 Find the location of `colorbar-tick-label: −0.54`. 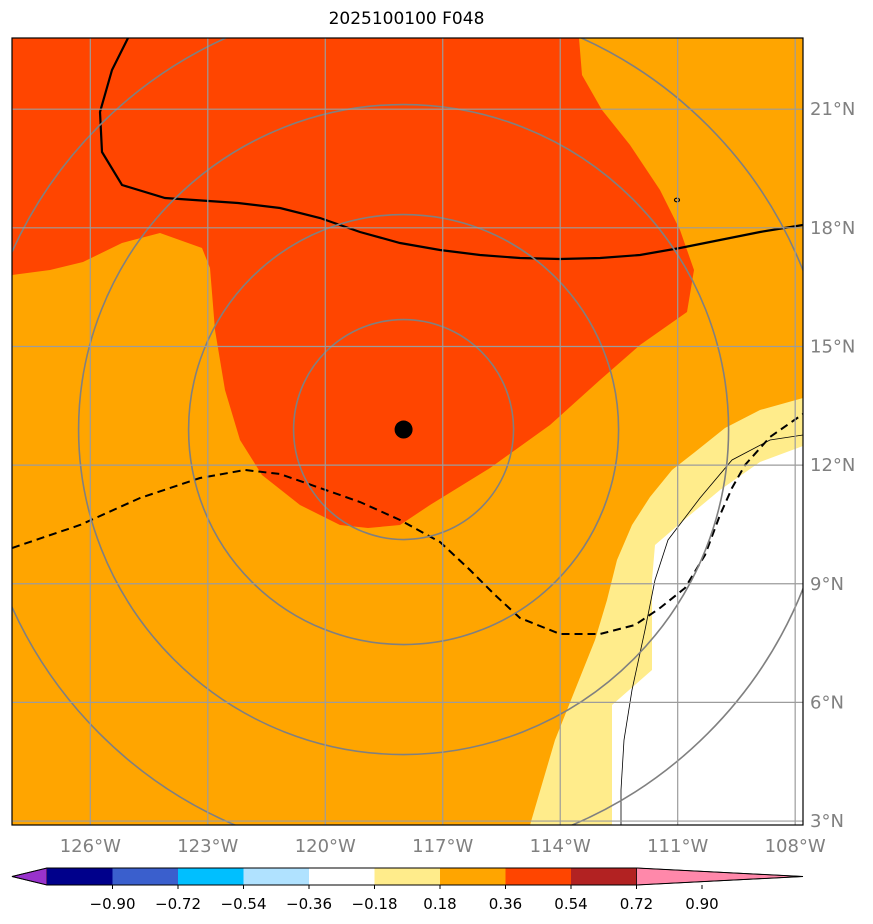

colorbar-tick-label: −0.54 is located at coordinates (244, 904).